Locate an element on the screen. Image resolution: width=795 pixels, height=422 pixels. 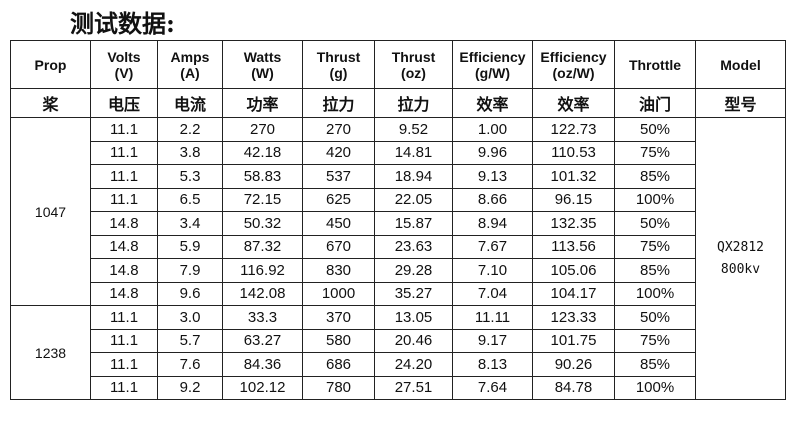
header-cell-zh: 桨 is located at coordinates (50, 103).